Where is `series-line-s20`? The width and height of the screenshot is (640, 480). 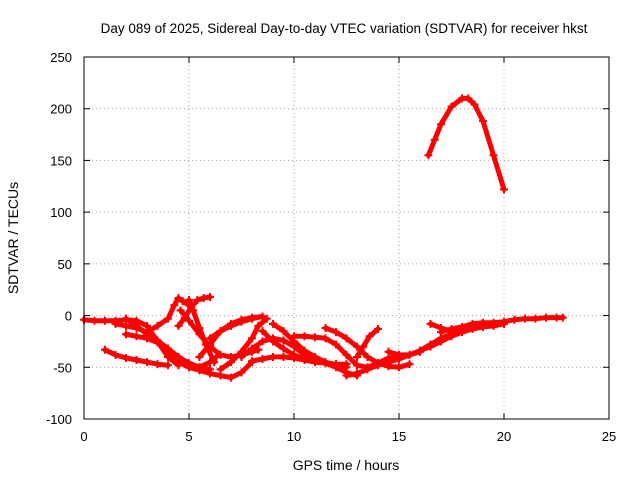 series-line-s20 is located at coordinates (367, 343).